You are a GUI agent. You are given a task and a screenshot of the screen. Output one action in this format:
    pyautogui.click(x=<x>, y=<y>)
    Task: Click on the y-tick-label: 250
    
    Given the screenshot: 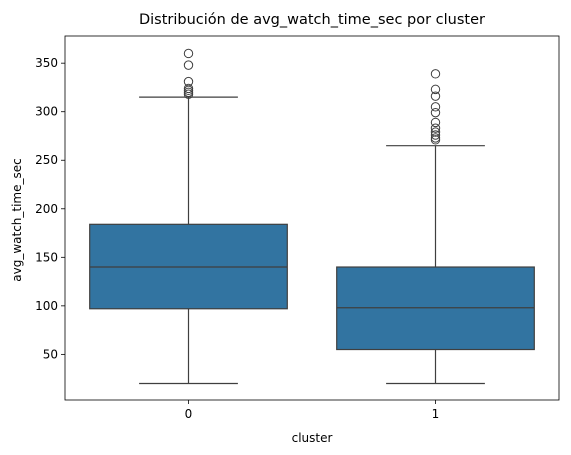 What is the action you would take?
    pyautogui.click(x=46, y=160)
    